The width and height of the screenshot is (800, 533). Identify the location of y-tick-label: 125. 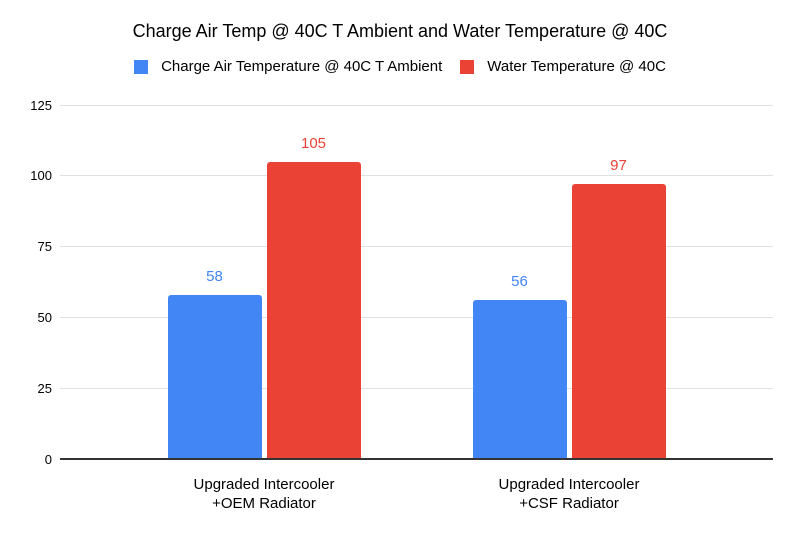
(41, 105).